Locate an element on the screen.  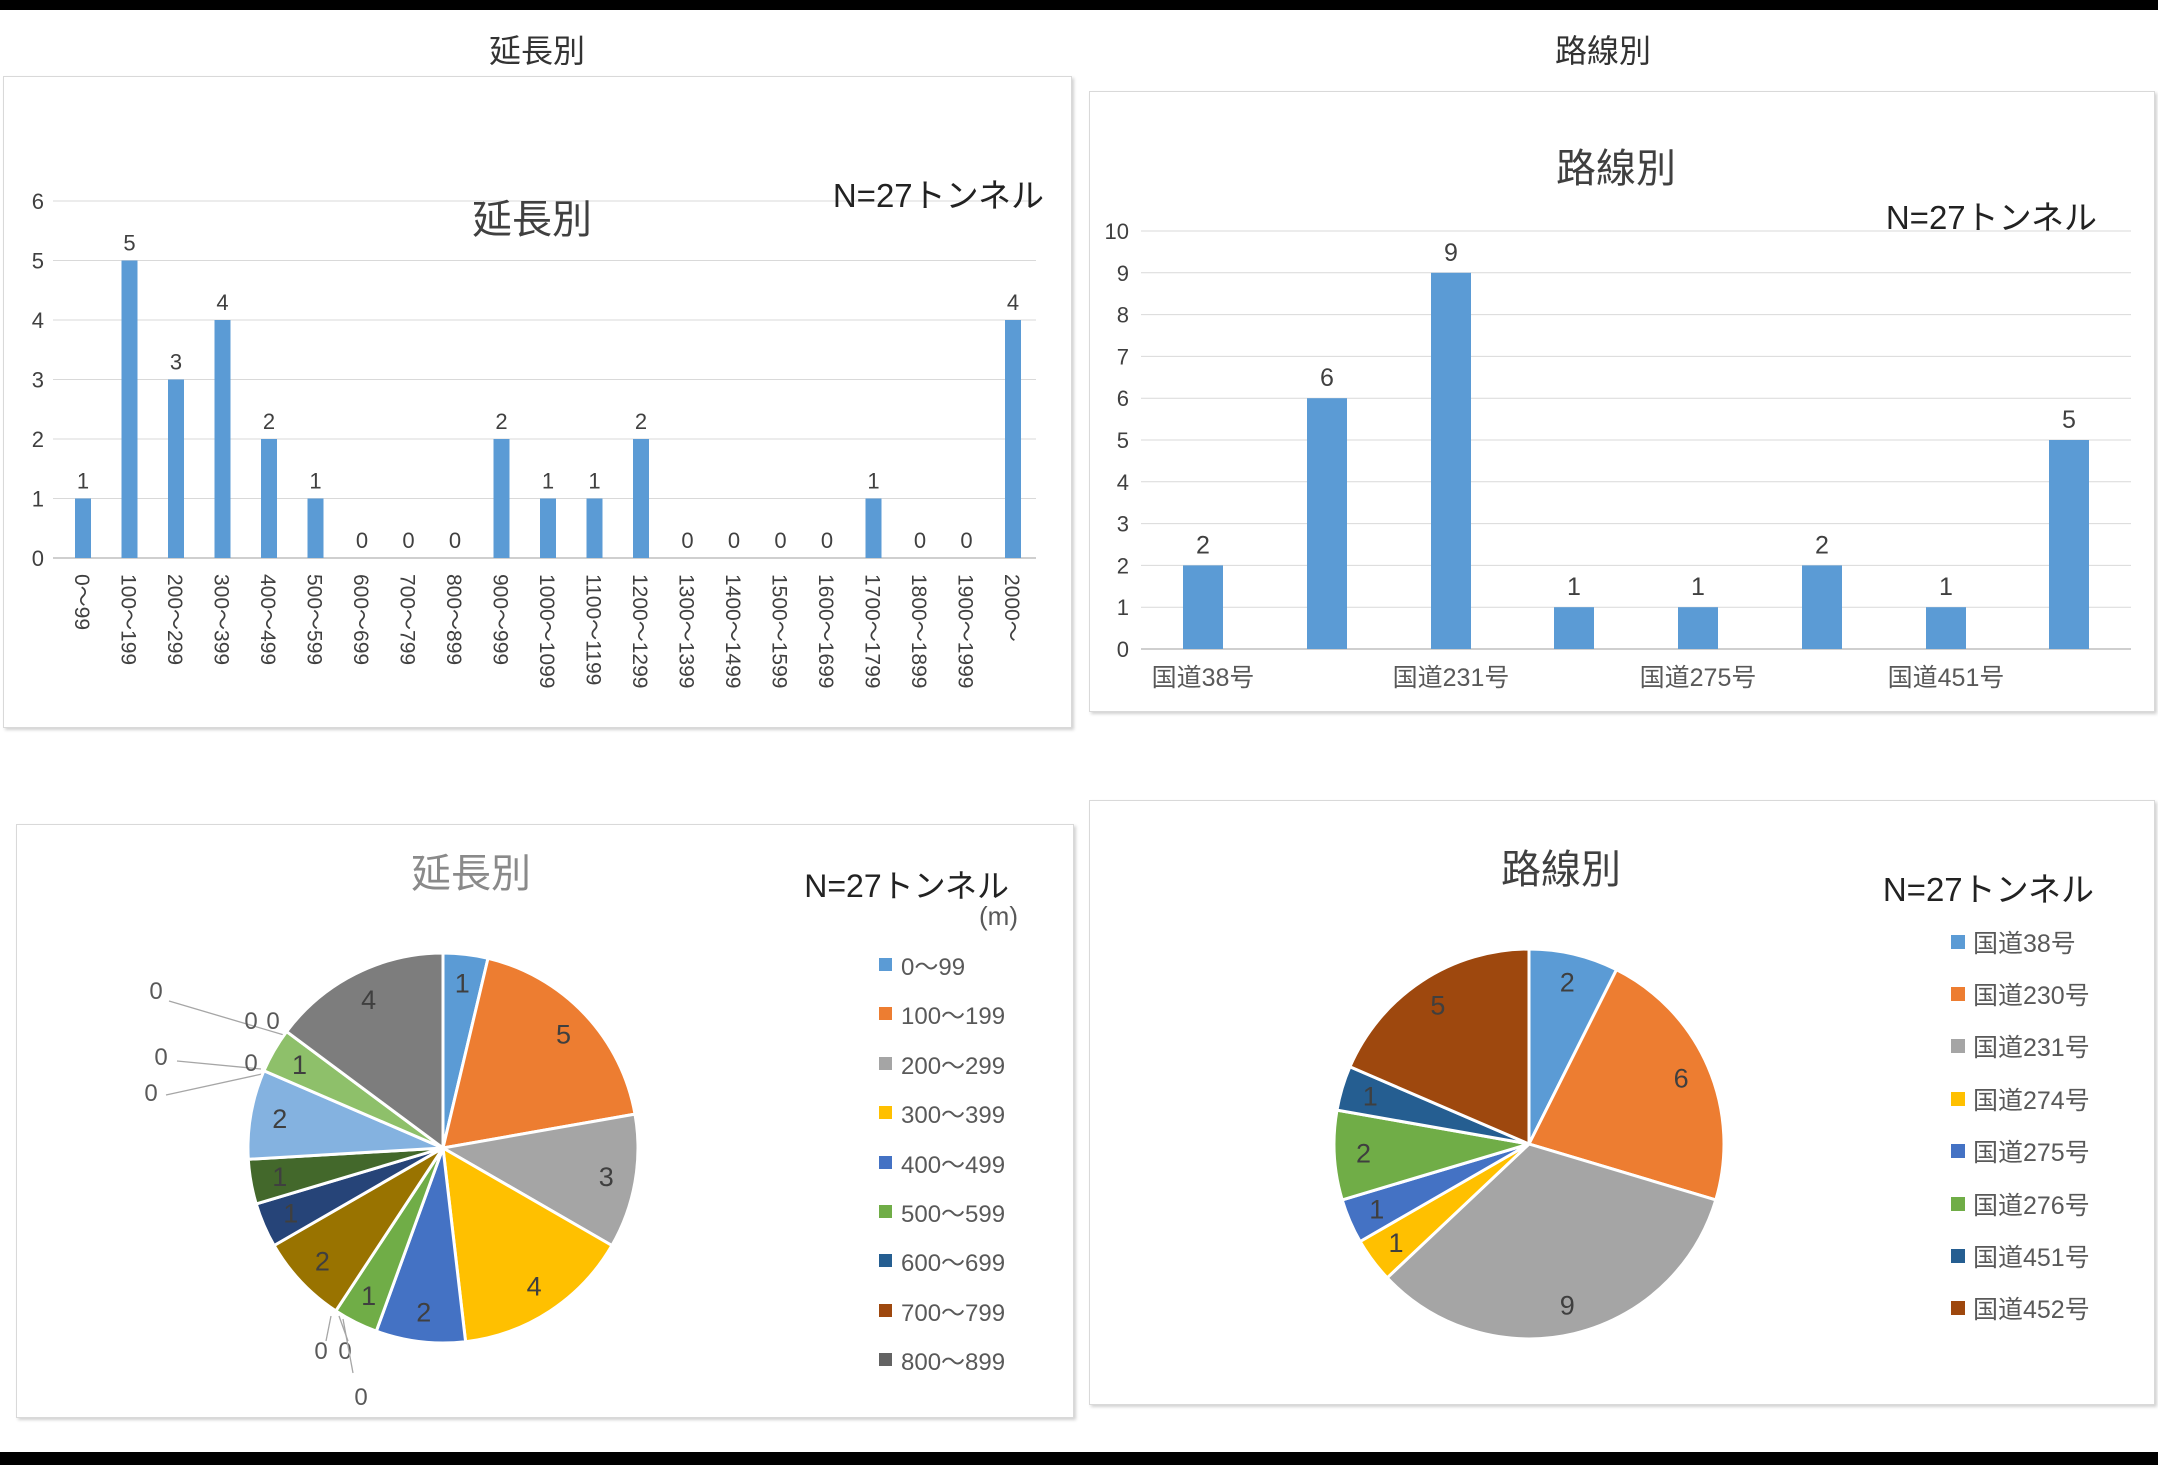
legend-item: 国道276号 is located at coordinates (2020, 1204).